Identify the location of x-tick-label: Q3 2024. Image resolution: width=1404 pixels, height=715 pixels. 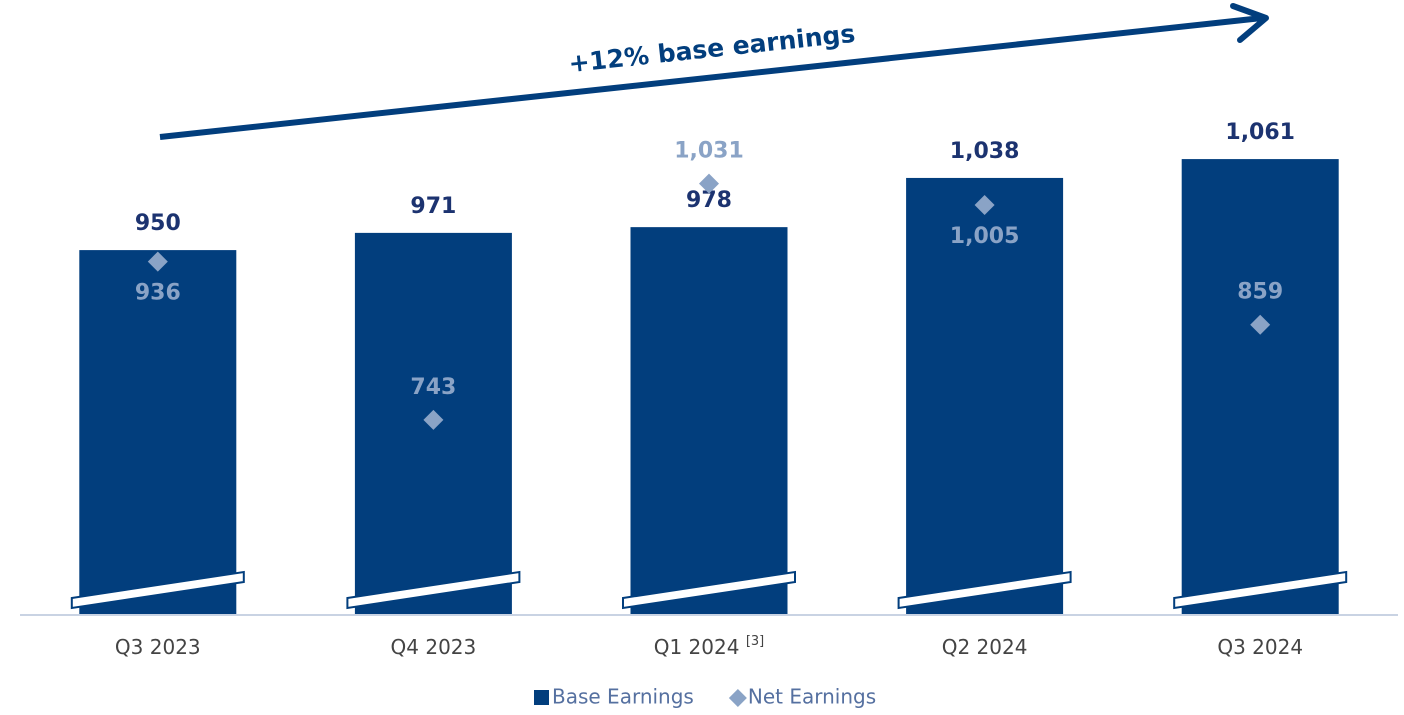
(1260, 647).